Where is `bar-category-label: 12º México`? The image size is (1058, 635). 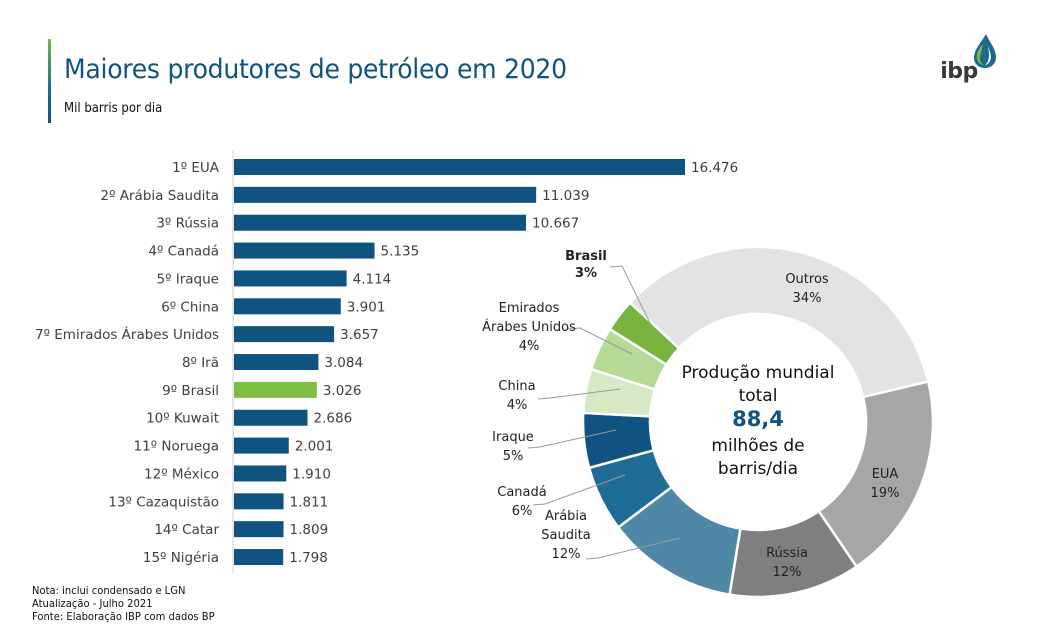
bar-category-label: 12º México is located at coordinates (181, 474).